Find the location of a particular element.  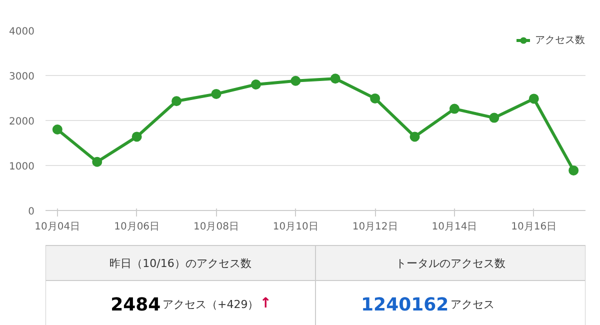

text: 1240162 is located at coordinates (405, 305).